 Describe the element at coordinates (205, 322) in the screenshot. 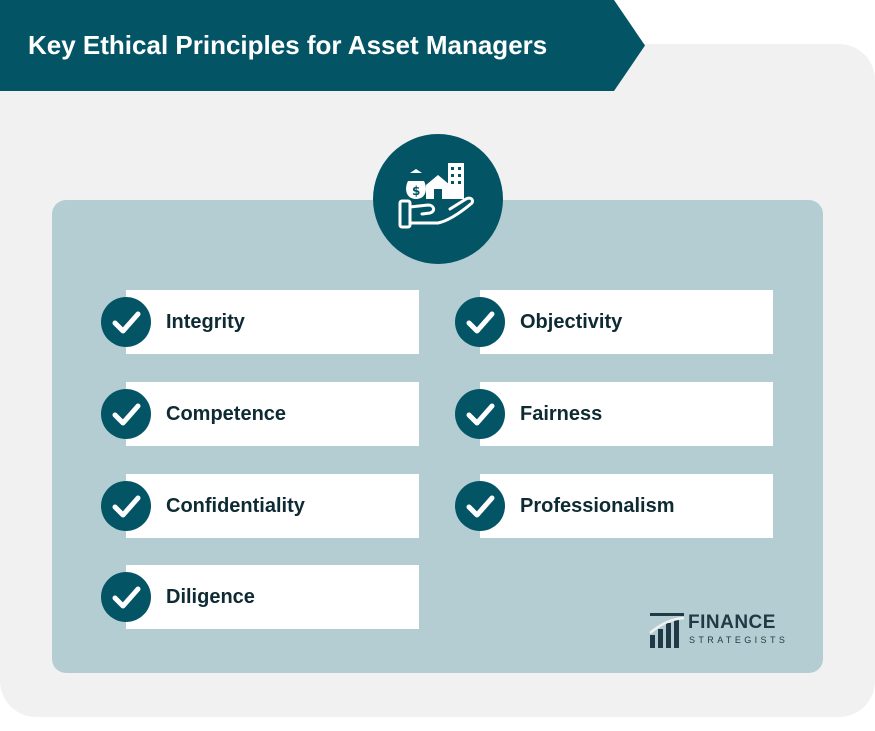

I see `principle-label: Integrity` at that location.